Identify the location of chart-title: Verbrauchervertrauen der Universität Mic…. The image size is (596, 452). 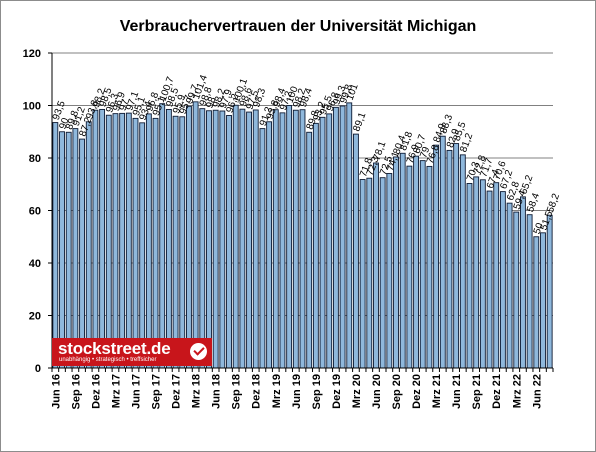
(298, 26).